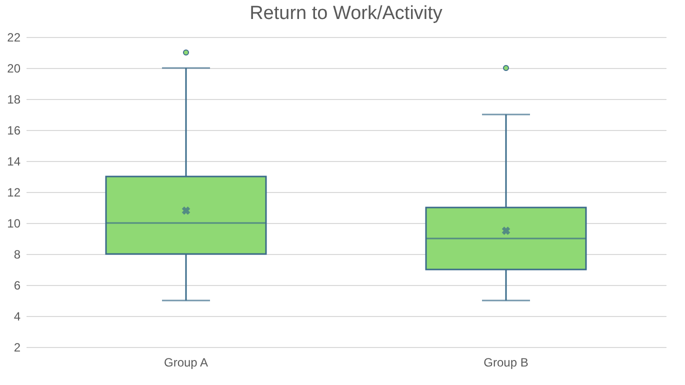  Describe the element at coordinates (14, 69) in the screenshot. I see `y-tick-label: 20` at that location.